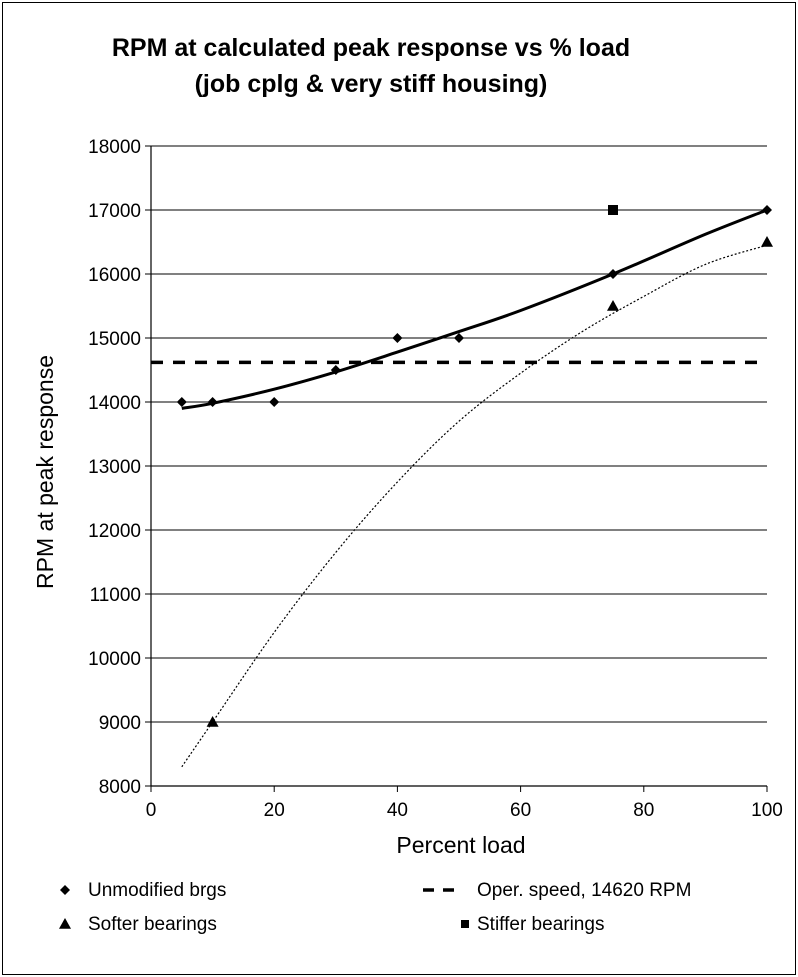 The image size is (798, 977). Describe the element at coordinates (157, 890) in the screenshot. I see `legend-label-unmodified: Unmodified brgs` at that location.